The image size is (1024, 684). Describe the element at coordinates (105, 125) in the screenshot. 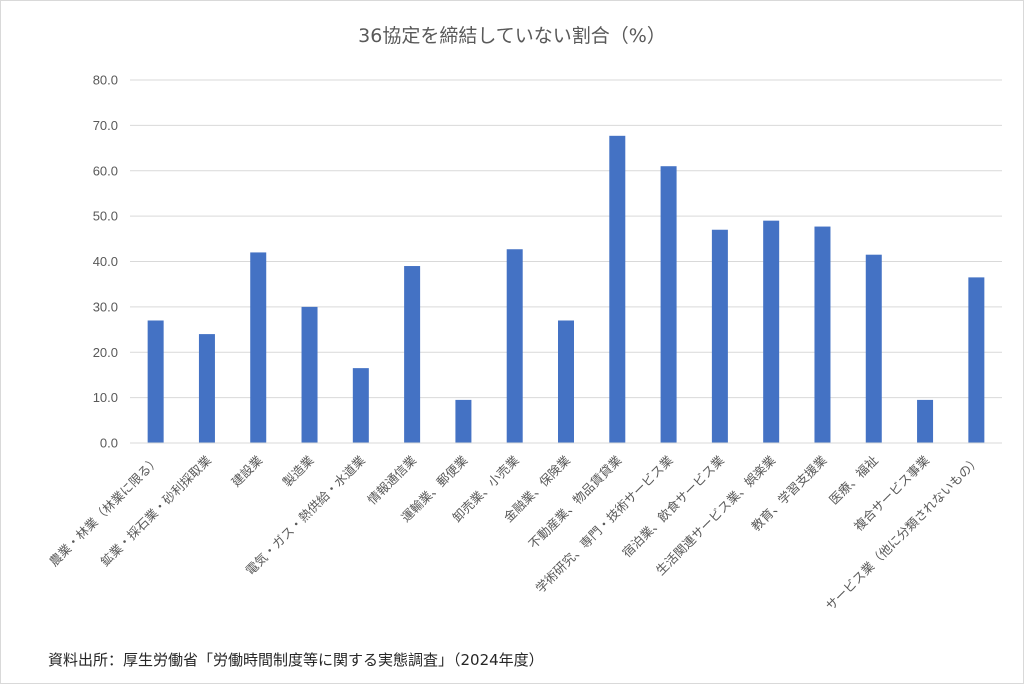

I see `y-tick-label: 70.0` at that location.